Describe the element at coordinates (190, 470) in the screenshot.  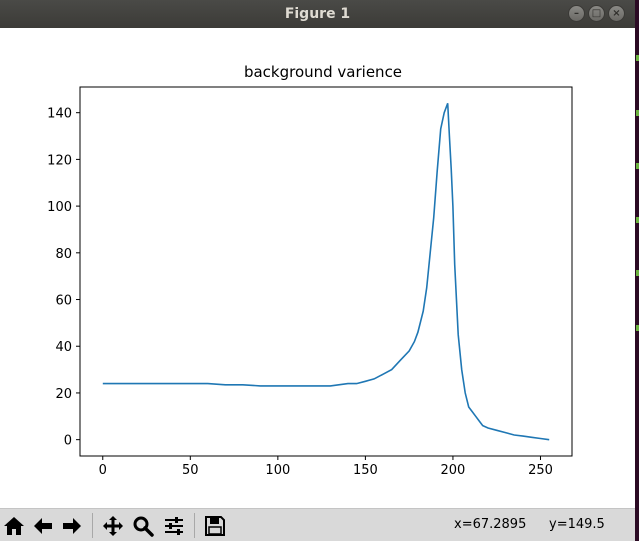
I see `x-tick-label: 50` at that location.